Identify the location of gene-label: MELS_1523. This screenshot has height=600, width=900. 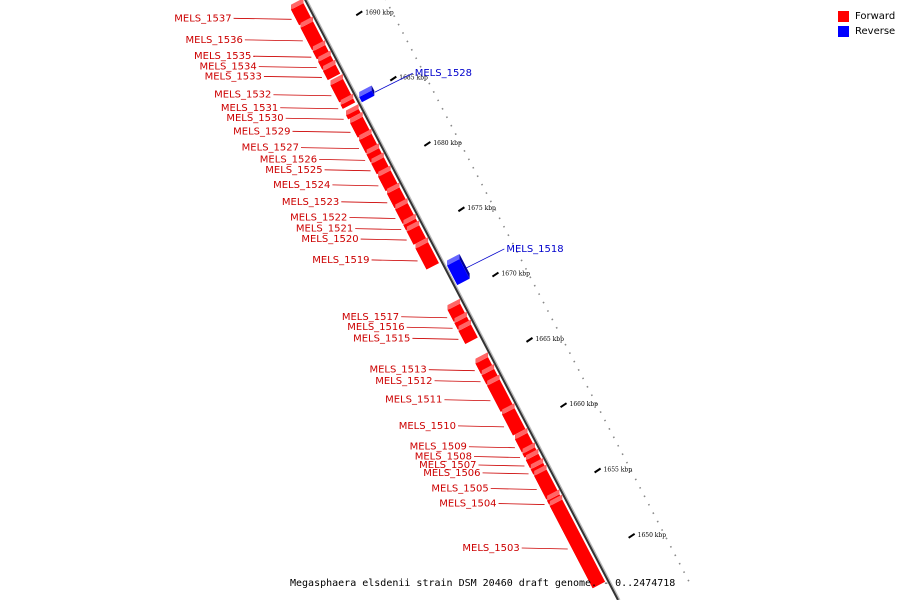
(310, 202).